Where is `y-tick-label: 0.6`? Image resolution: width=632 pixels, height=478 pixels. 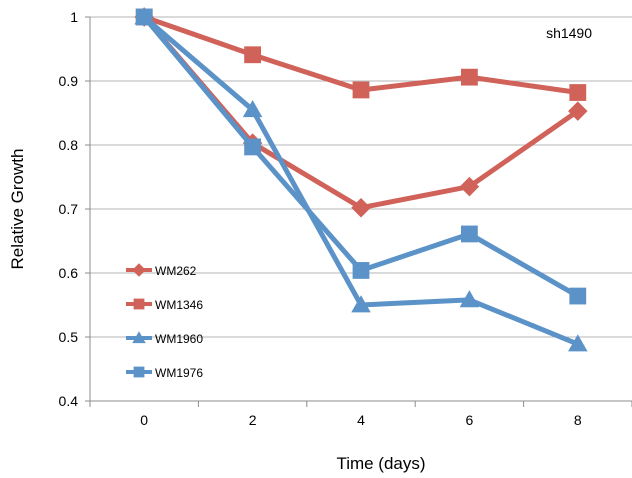 y-tick-label: 0.6 is located at coordinates (69, 273).